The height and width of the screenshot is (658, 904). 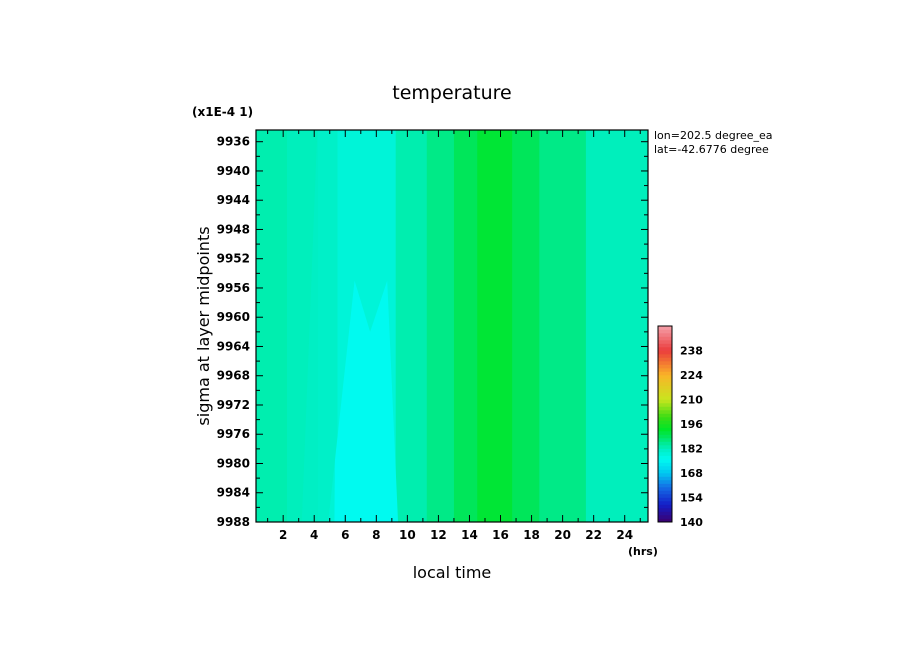 What do you see at coordinates (624, 535) in the screenshot?
I see `x-tick-label: 24` at bounding box center [624, 535].